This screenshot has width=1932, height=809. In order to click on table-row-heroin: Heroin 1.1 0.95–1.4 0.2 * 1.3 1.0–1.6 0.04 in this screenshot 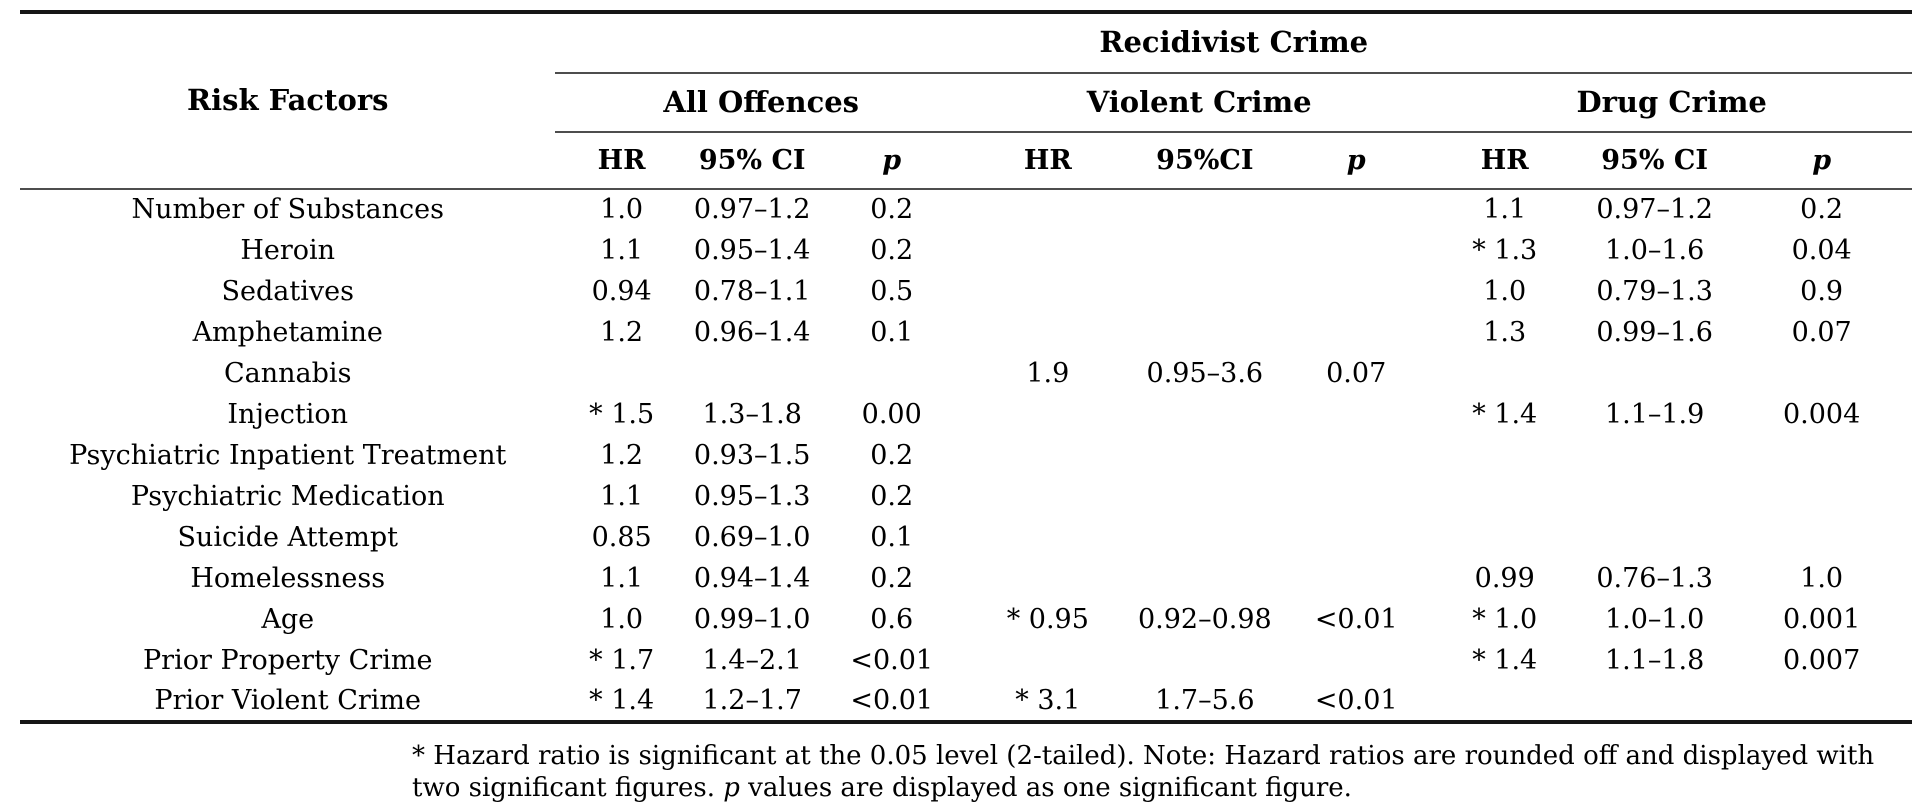, I will do `click(966, 250)`.